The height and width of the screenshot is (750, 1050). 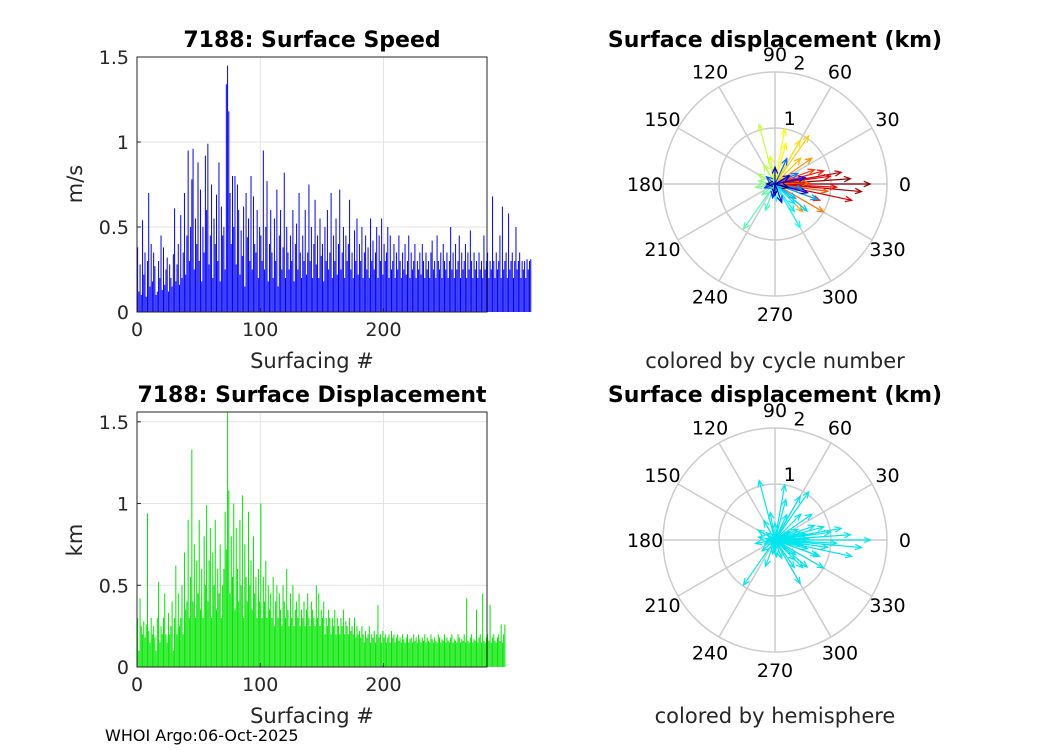 What do you see at coordinates (790, 119) in the screenshot?
I see `polar-cycle-radius-label: 1` at bounding box center [790, 119].